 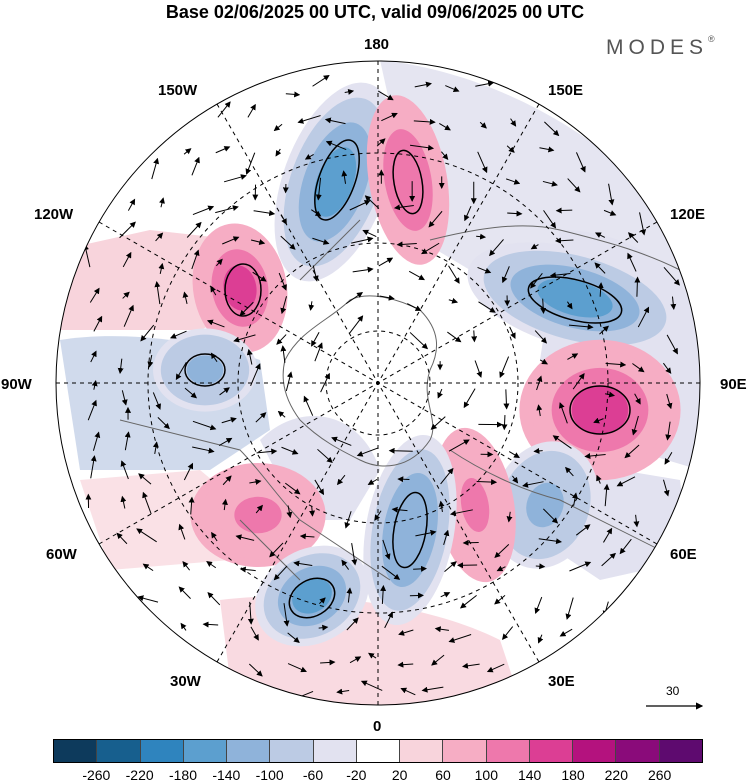 I want to click on colorbar-tick-label: 140, so click(x=529, y=775).